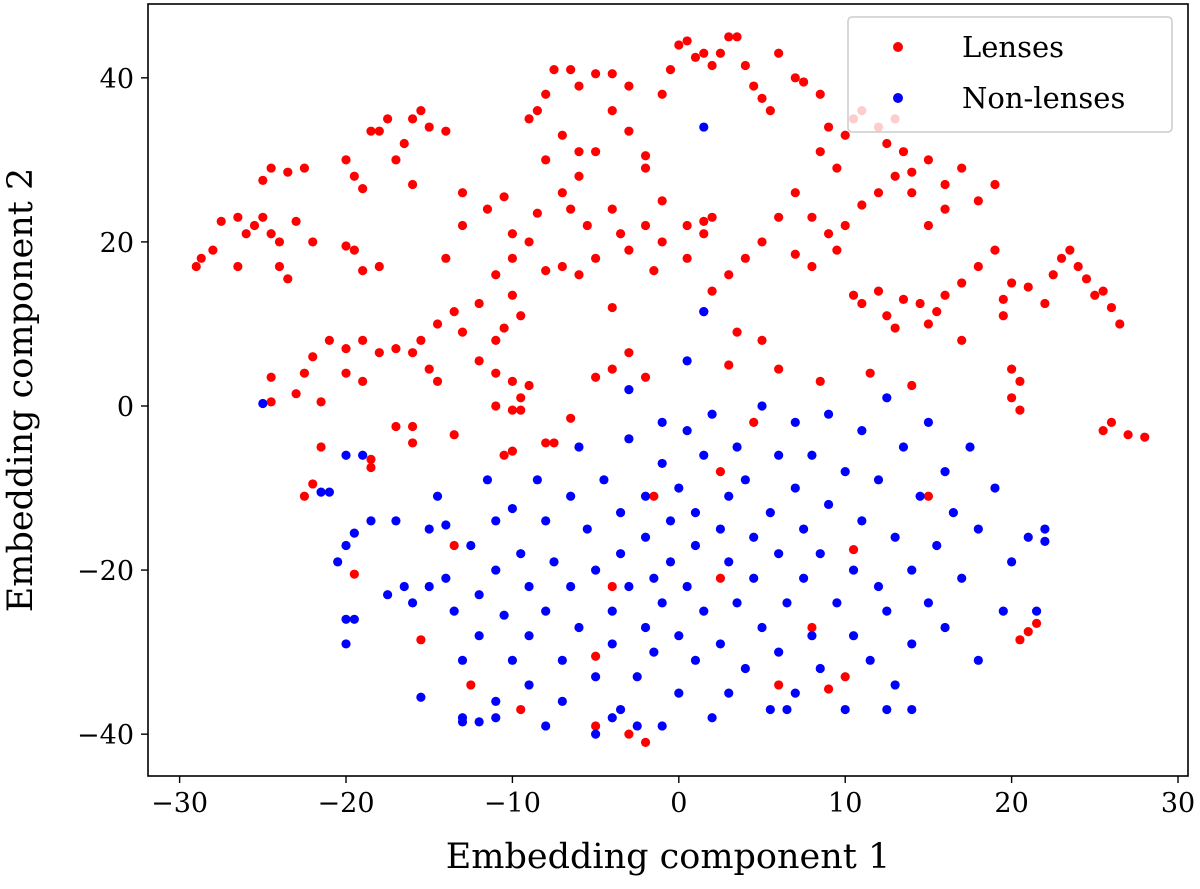 The width and height of the screenshot is (1200, 889). I want to click on x-axis-label: Embedding component 1, so click(668, 857).